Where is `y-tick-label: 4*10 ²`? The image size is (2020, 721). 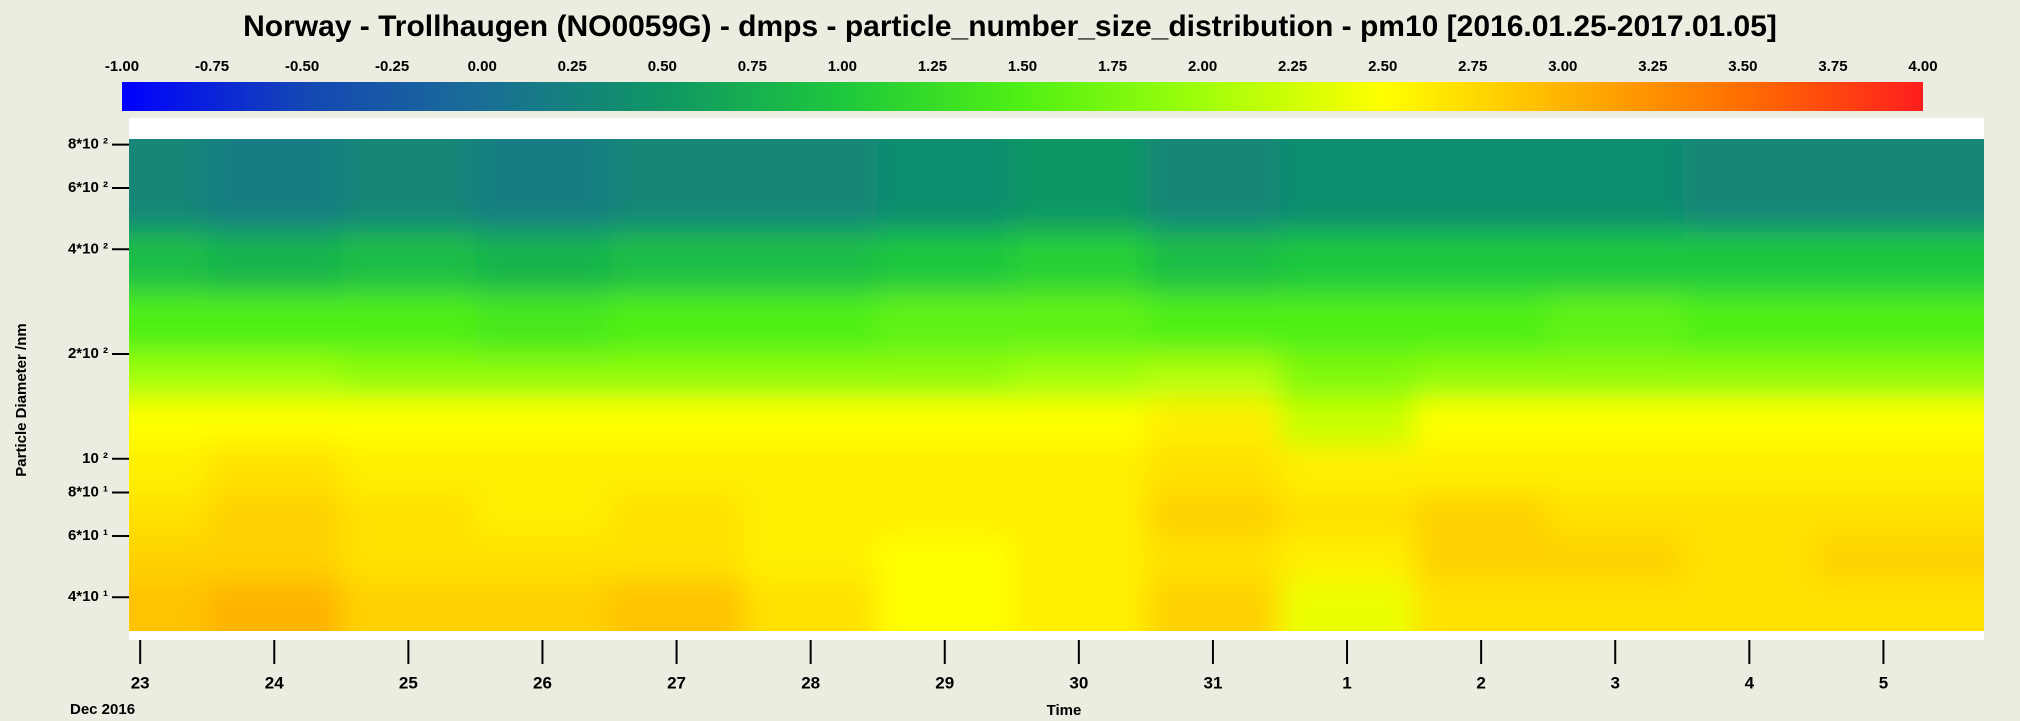
y-tick-label: 4*10 ² is located at coordinates (88, 248).